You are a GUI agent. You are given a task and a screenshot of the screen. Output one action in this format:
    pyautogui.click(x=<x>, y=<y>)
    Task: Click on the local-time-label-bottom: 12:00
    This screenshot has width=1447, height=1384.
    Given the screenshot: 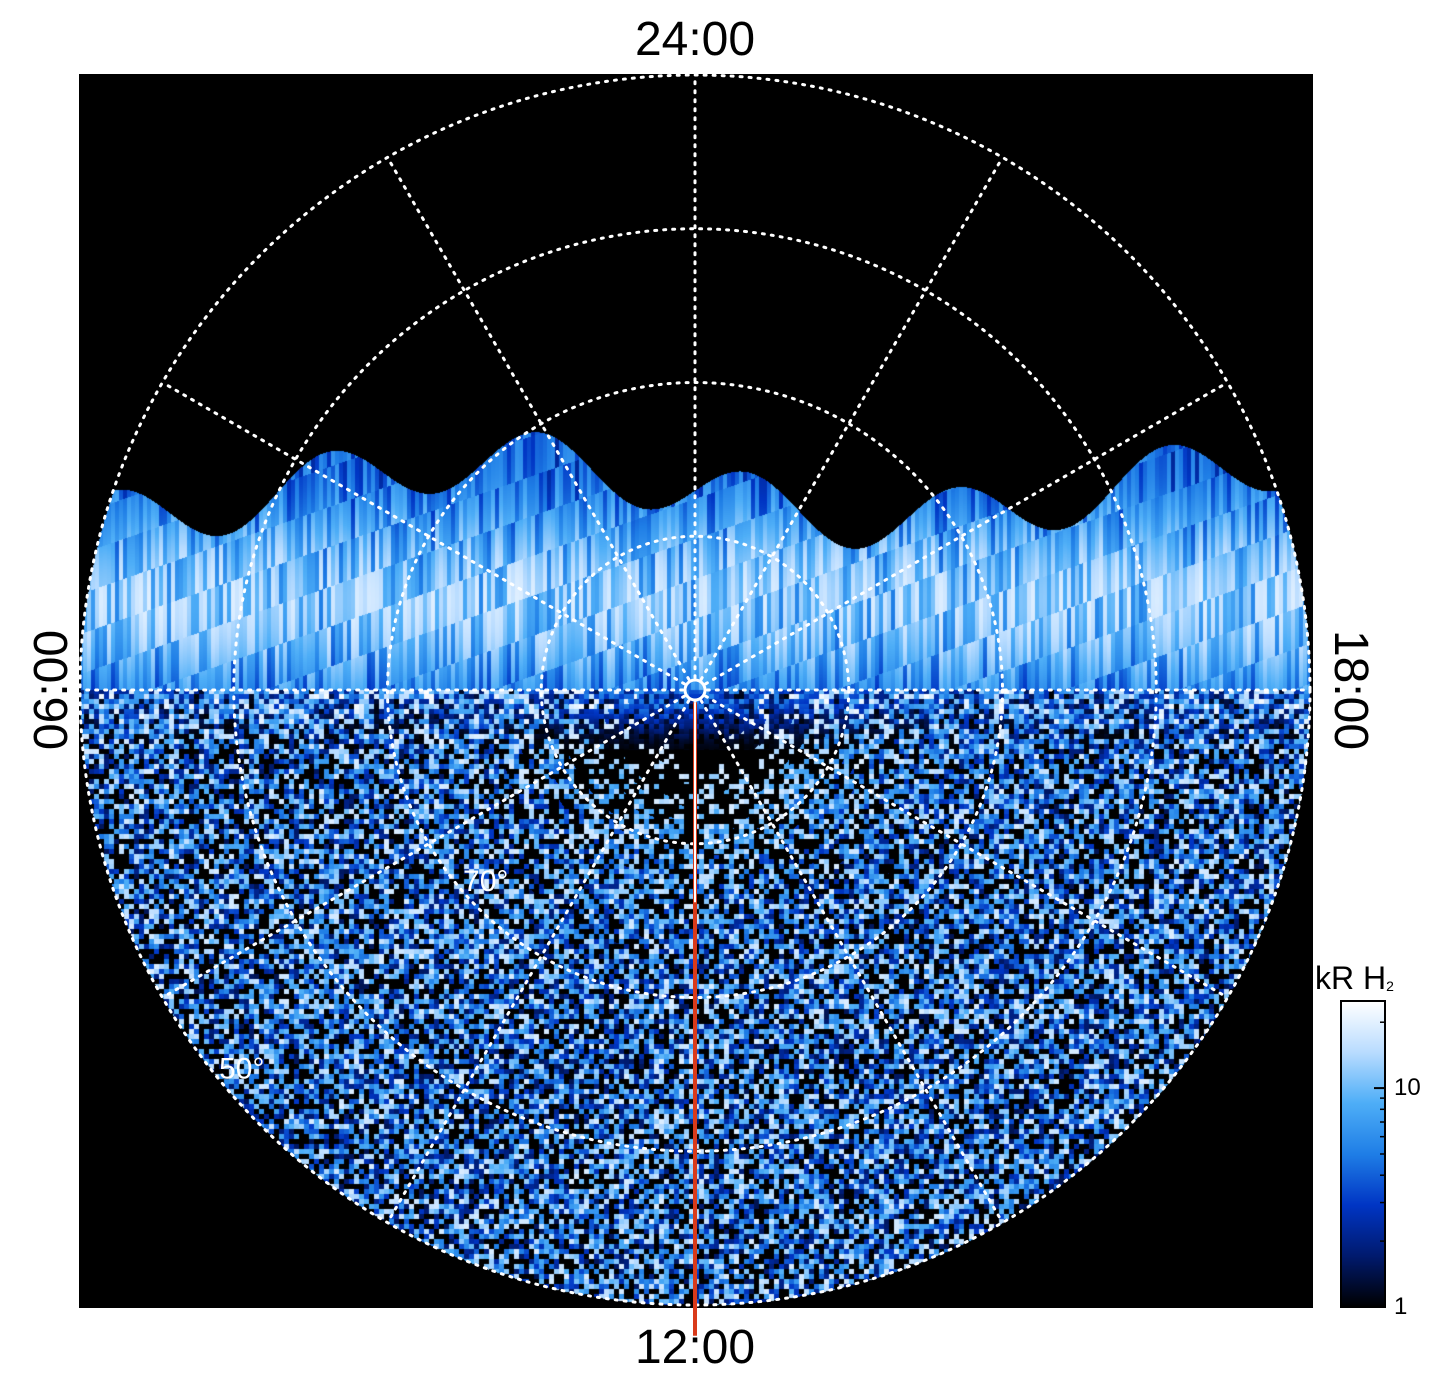 What is the action you would take?
    pyautogui.click(x=695, y=1347)
    